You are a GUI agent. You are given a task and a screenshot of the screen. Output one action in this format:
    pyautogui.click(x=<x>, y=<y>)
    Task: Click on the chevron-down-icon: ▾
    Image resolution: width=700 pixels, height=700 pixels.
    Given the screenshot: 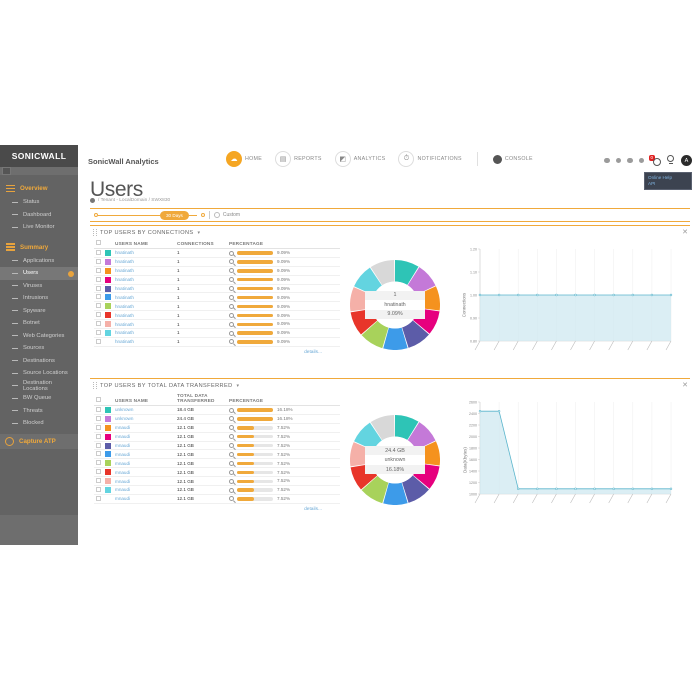 What is the action you would take?
    pyautogui.click(x=199, y=232)
    